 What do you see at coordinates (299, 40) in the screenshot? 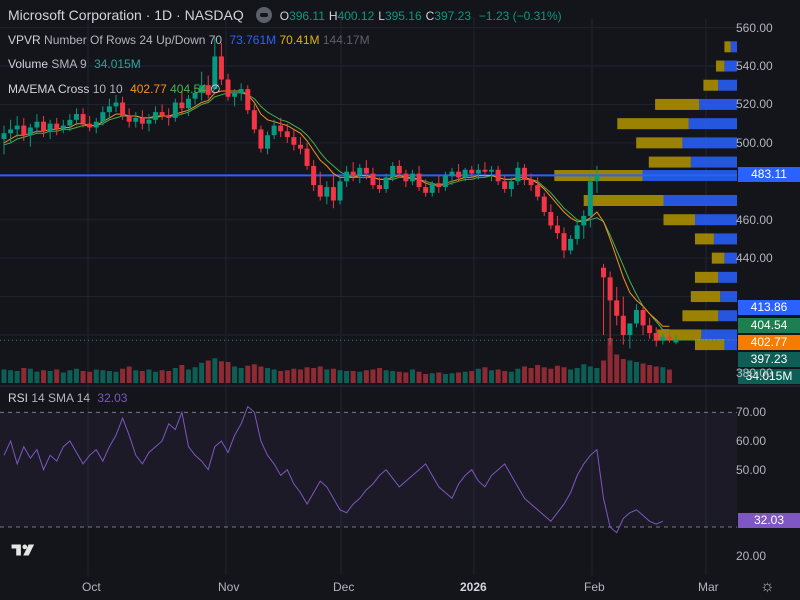
I see `vpvr-down-value: 70.41M` at bounding box center [299, 40].